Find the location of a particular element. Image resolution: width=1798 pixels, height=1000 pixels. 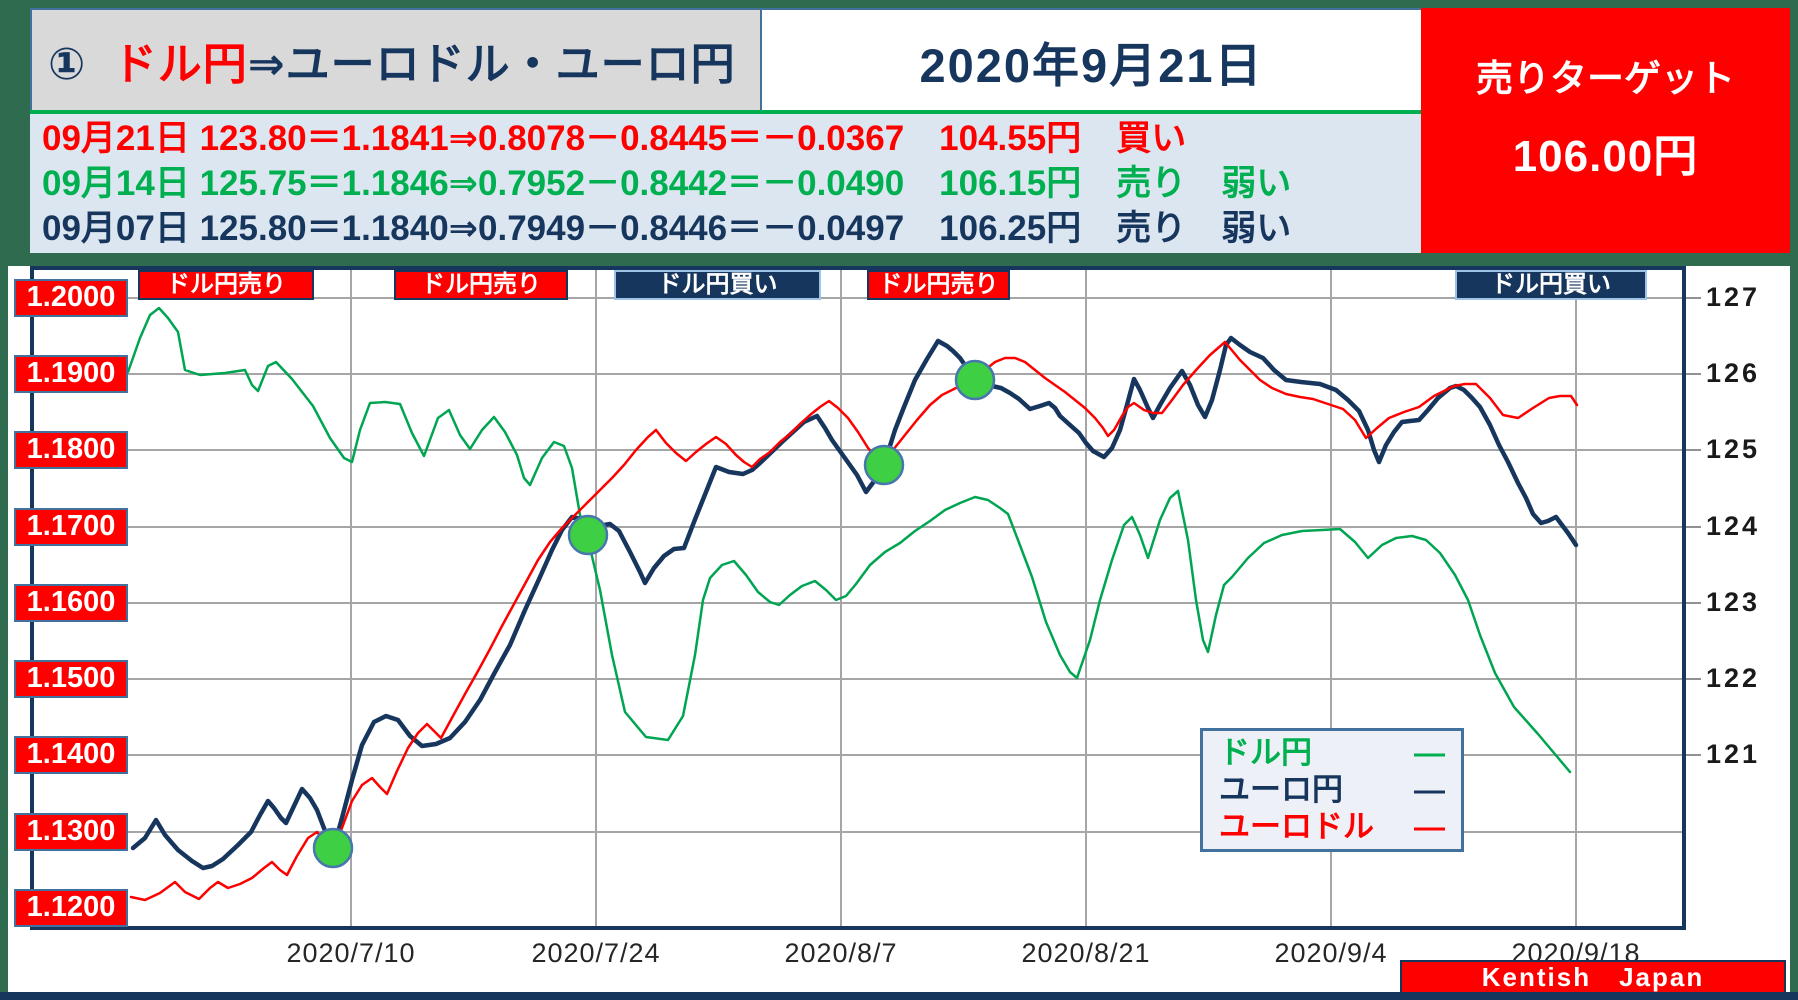

left-axis-label-1.1300: 1.1300 is located at coordinates (71, 832).